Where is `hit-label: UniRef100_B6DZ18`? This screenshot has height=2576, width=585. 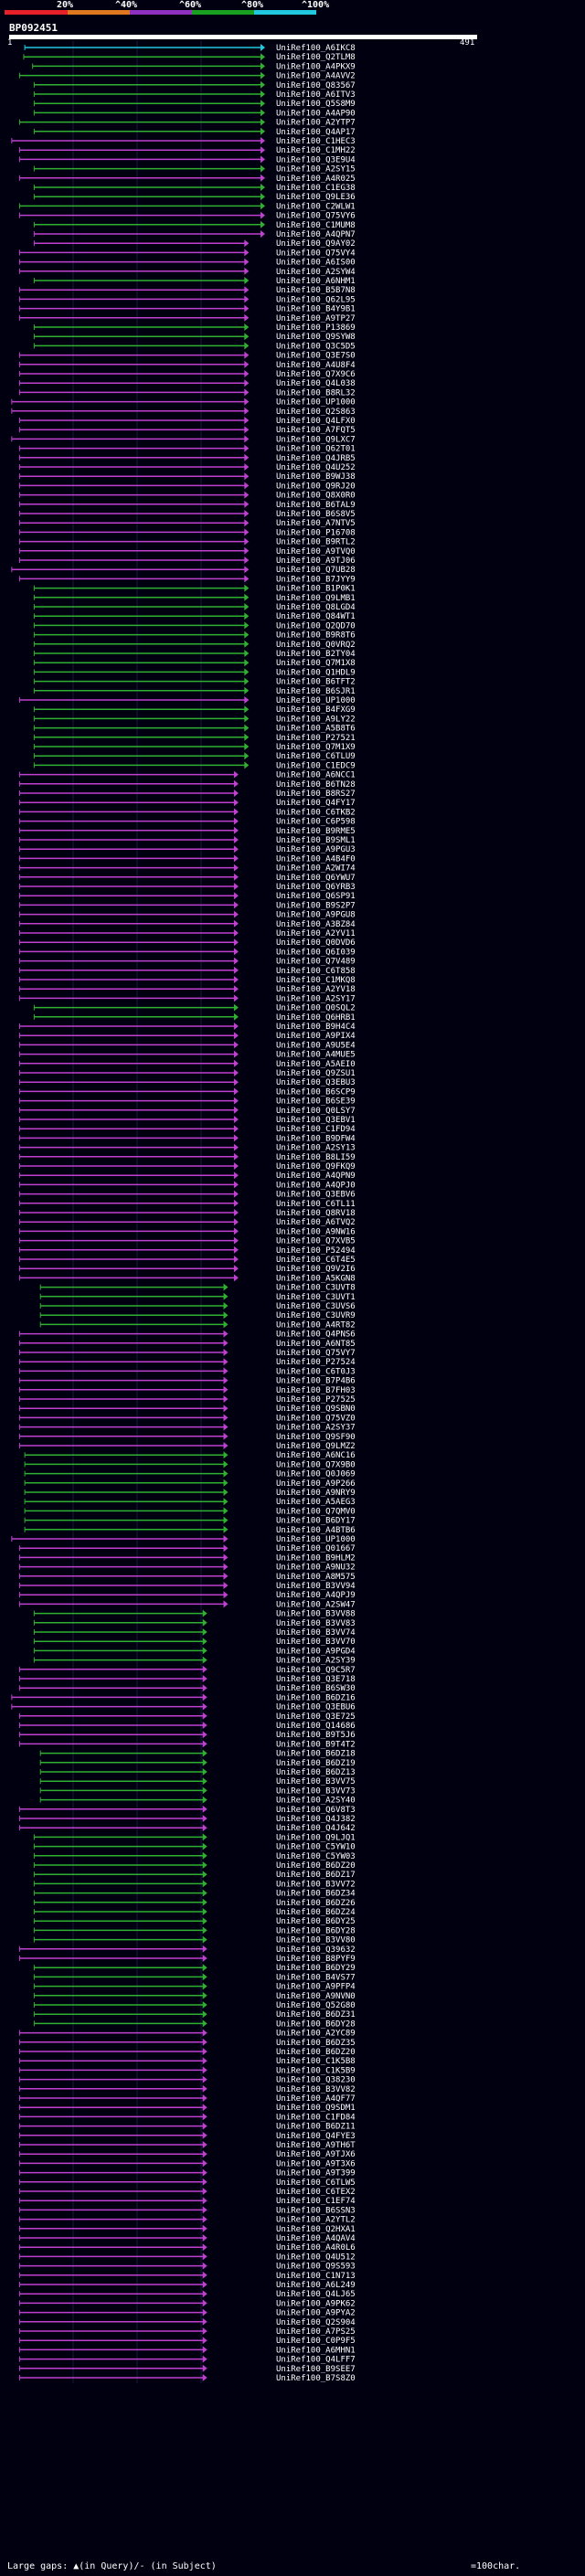
hit-label: UniRef100_B6DZ18 is located at coordinates (316, 1754).